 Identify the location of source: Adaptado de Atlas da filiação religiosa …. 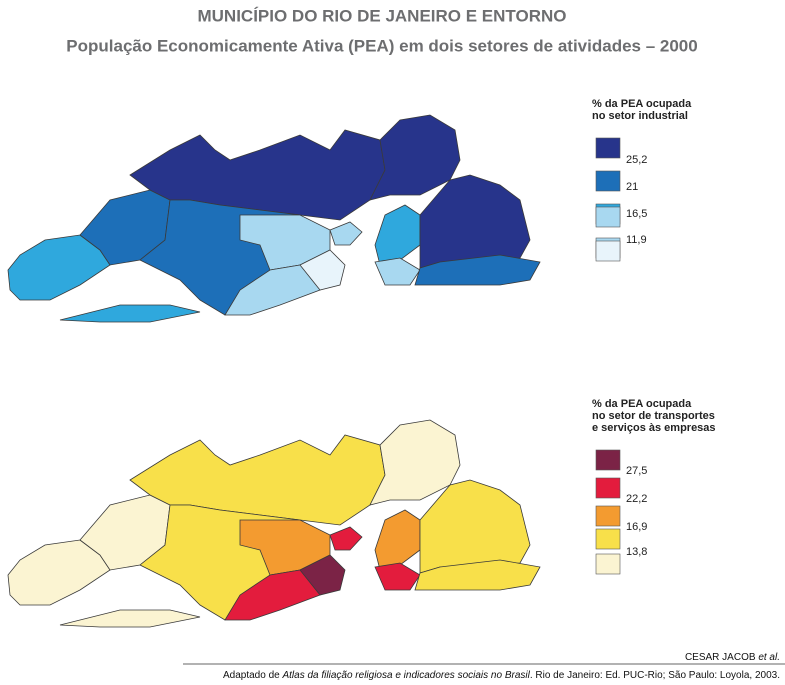
(501, 675).